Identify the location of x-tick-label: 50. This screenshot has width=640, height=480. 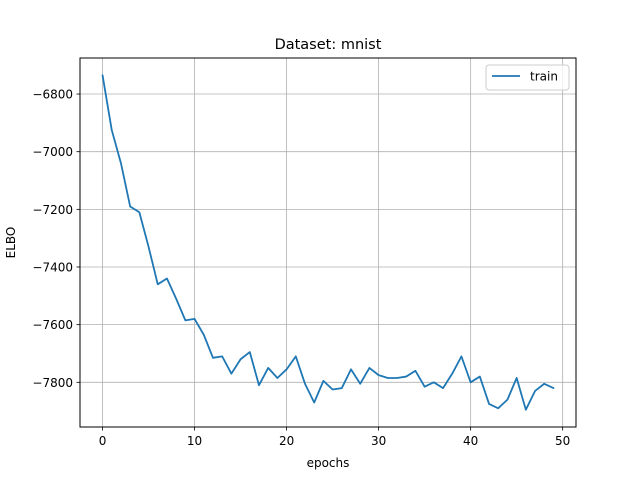
(562, 441).